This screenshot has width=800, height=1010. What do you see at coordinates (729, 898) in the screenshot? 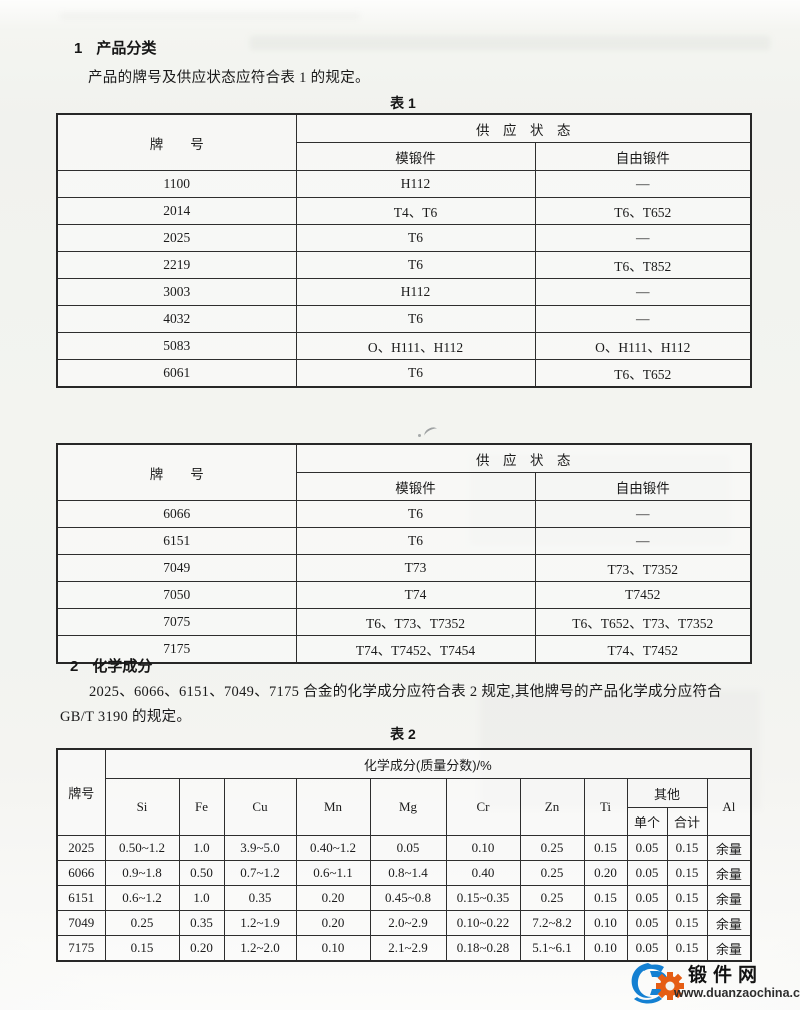
I see `al-cell: 余量` at bounding box center [729, 898].